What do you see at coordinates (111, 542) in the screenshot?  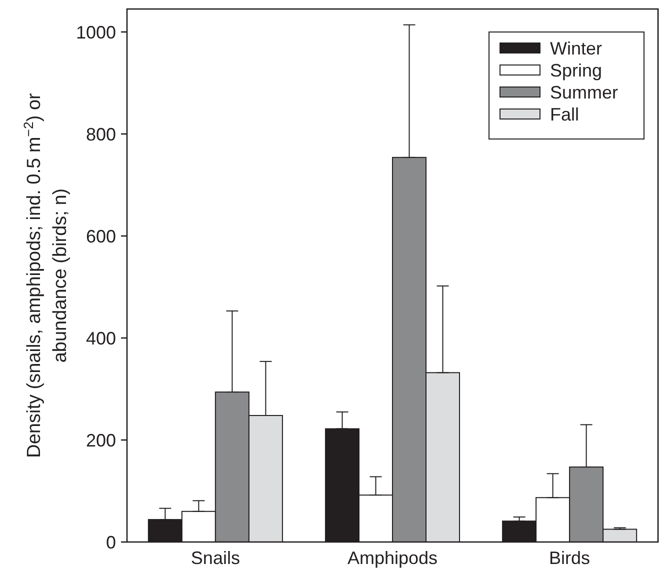 I see `y-tick-label: 0` at bounding box center [111, 542].